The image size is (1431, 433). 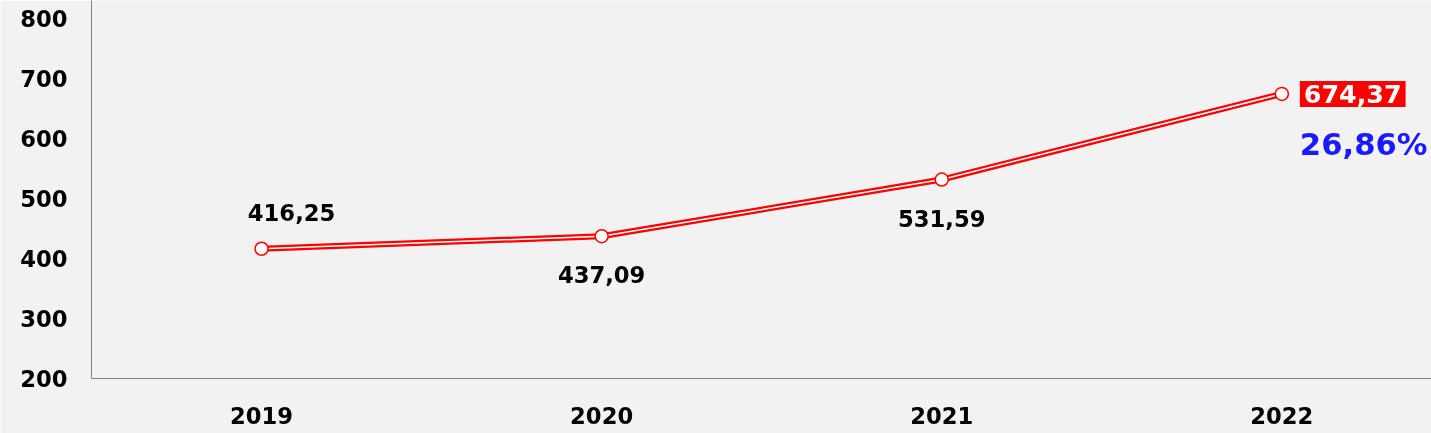 What do you see at coordinates (44, 379) in the screenshot?
I see `y-tick-label: 200` at bounding box center [44, 379].